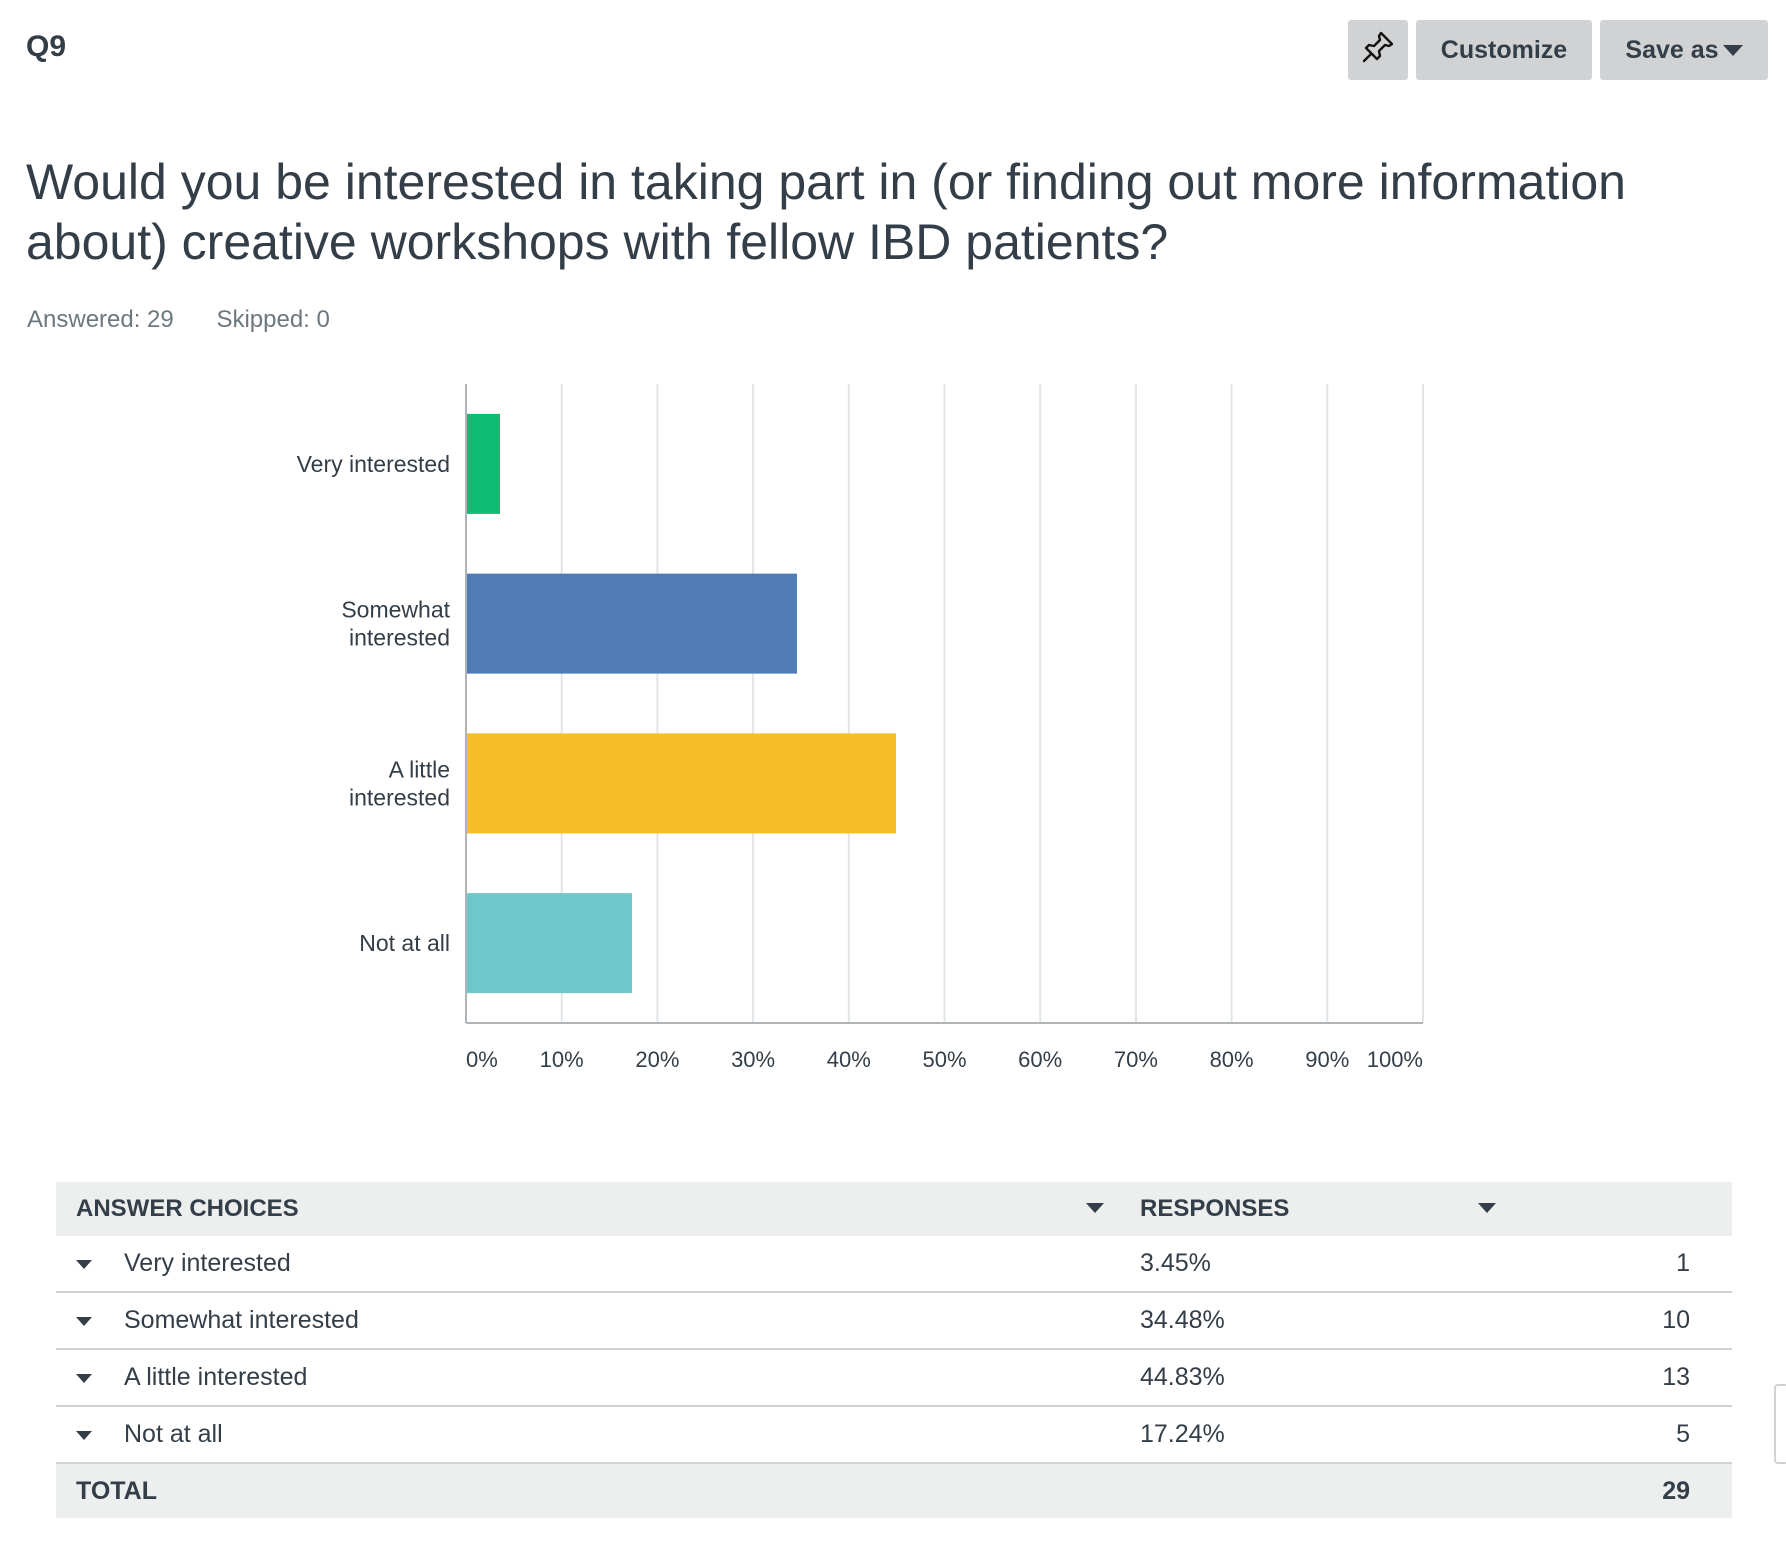  What do you see at coordinates (1316, 1321) in the screenshot?
I see `response-percent: 34.48%` at bounding box center [1316, 1321].